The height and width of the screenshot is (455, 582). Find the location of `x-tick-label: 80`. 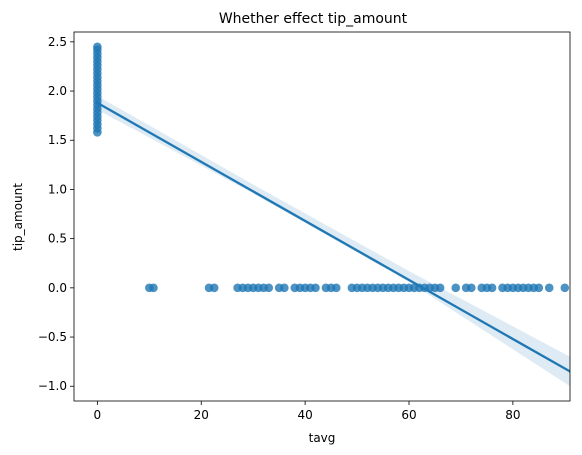

x-tick-label: 80 is located at coordinates (512, 415).